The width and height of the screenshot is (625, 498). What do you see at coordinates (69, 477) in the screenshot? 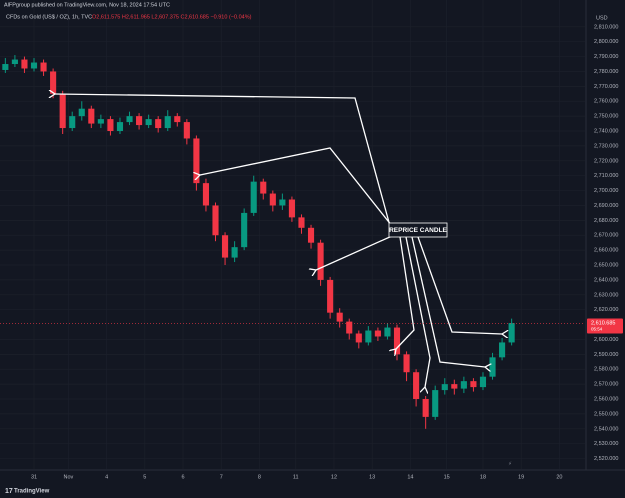
I see `x-tick-label: Nov` at bounding box center [69, 477].